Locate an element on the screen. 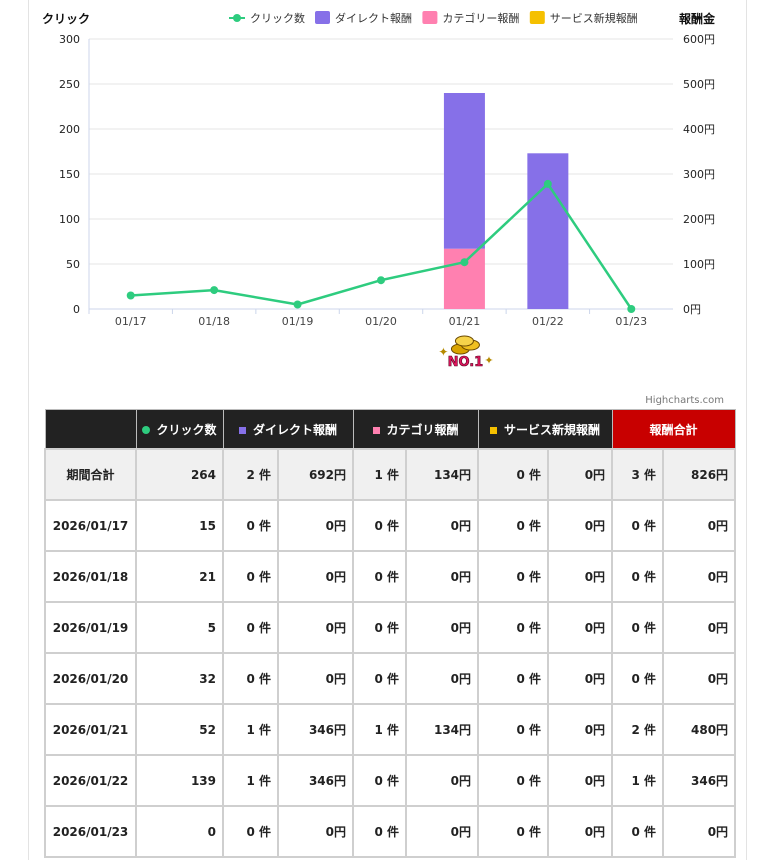 The image size is (771, 860). y-left-axis-title: クリック is located at coordinates (66, 19).